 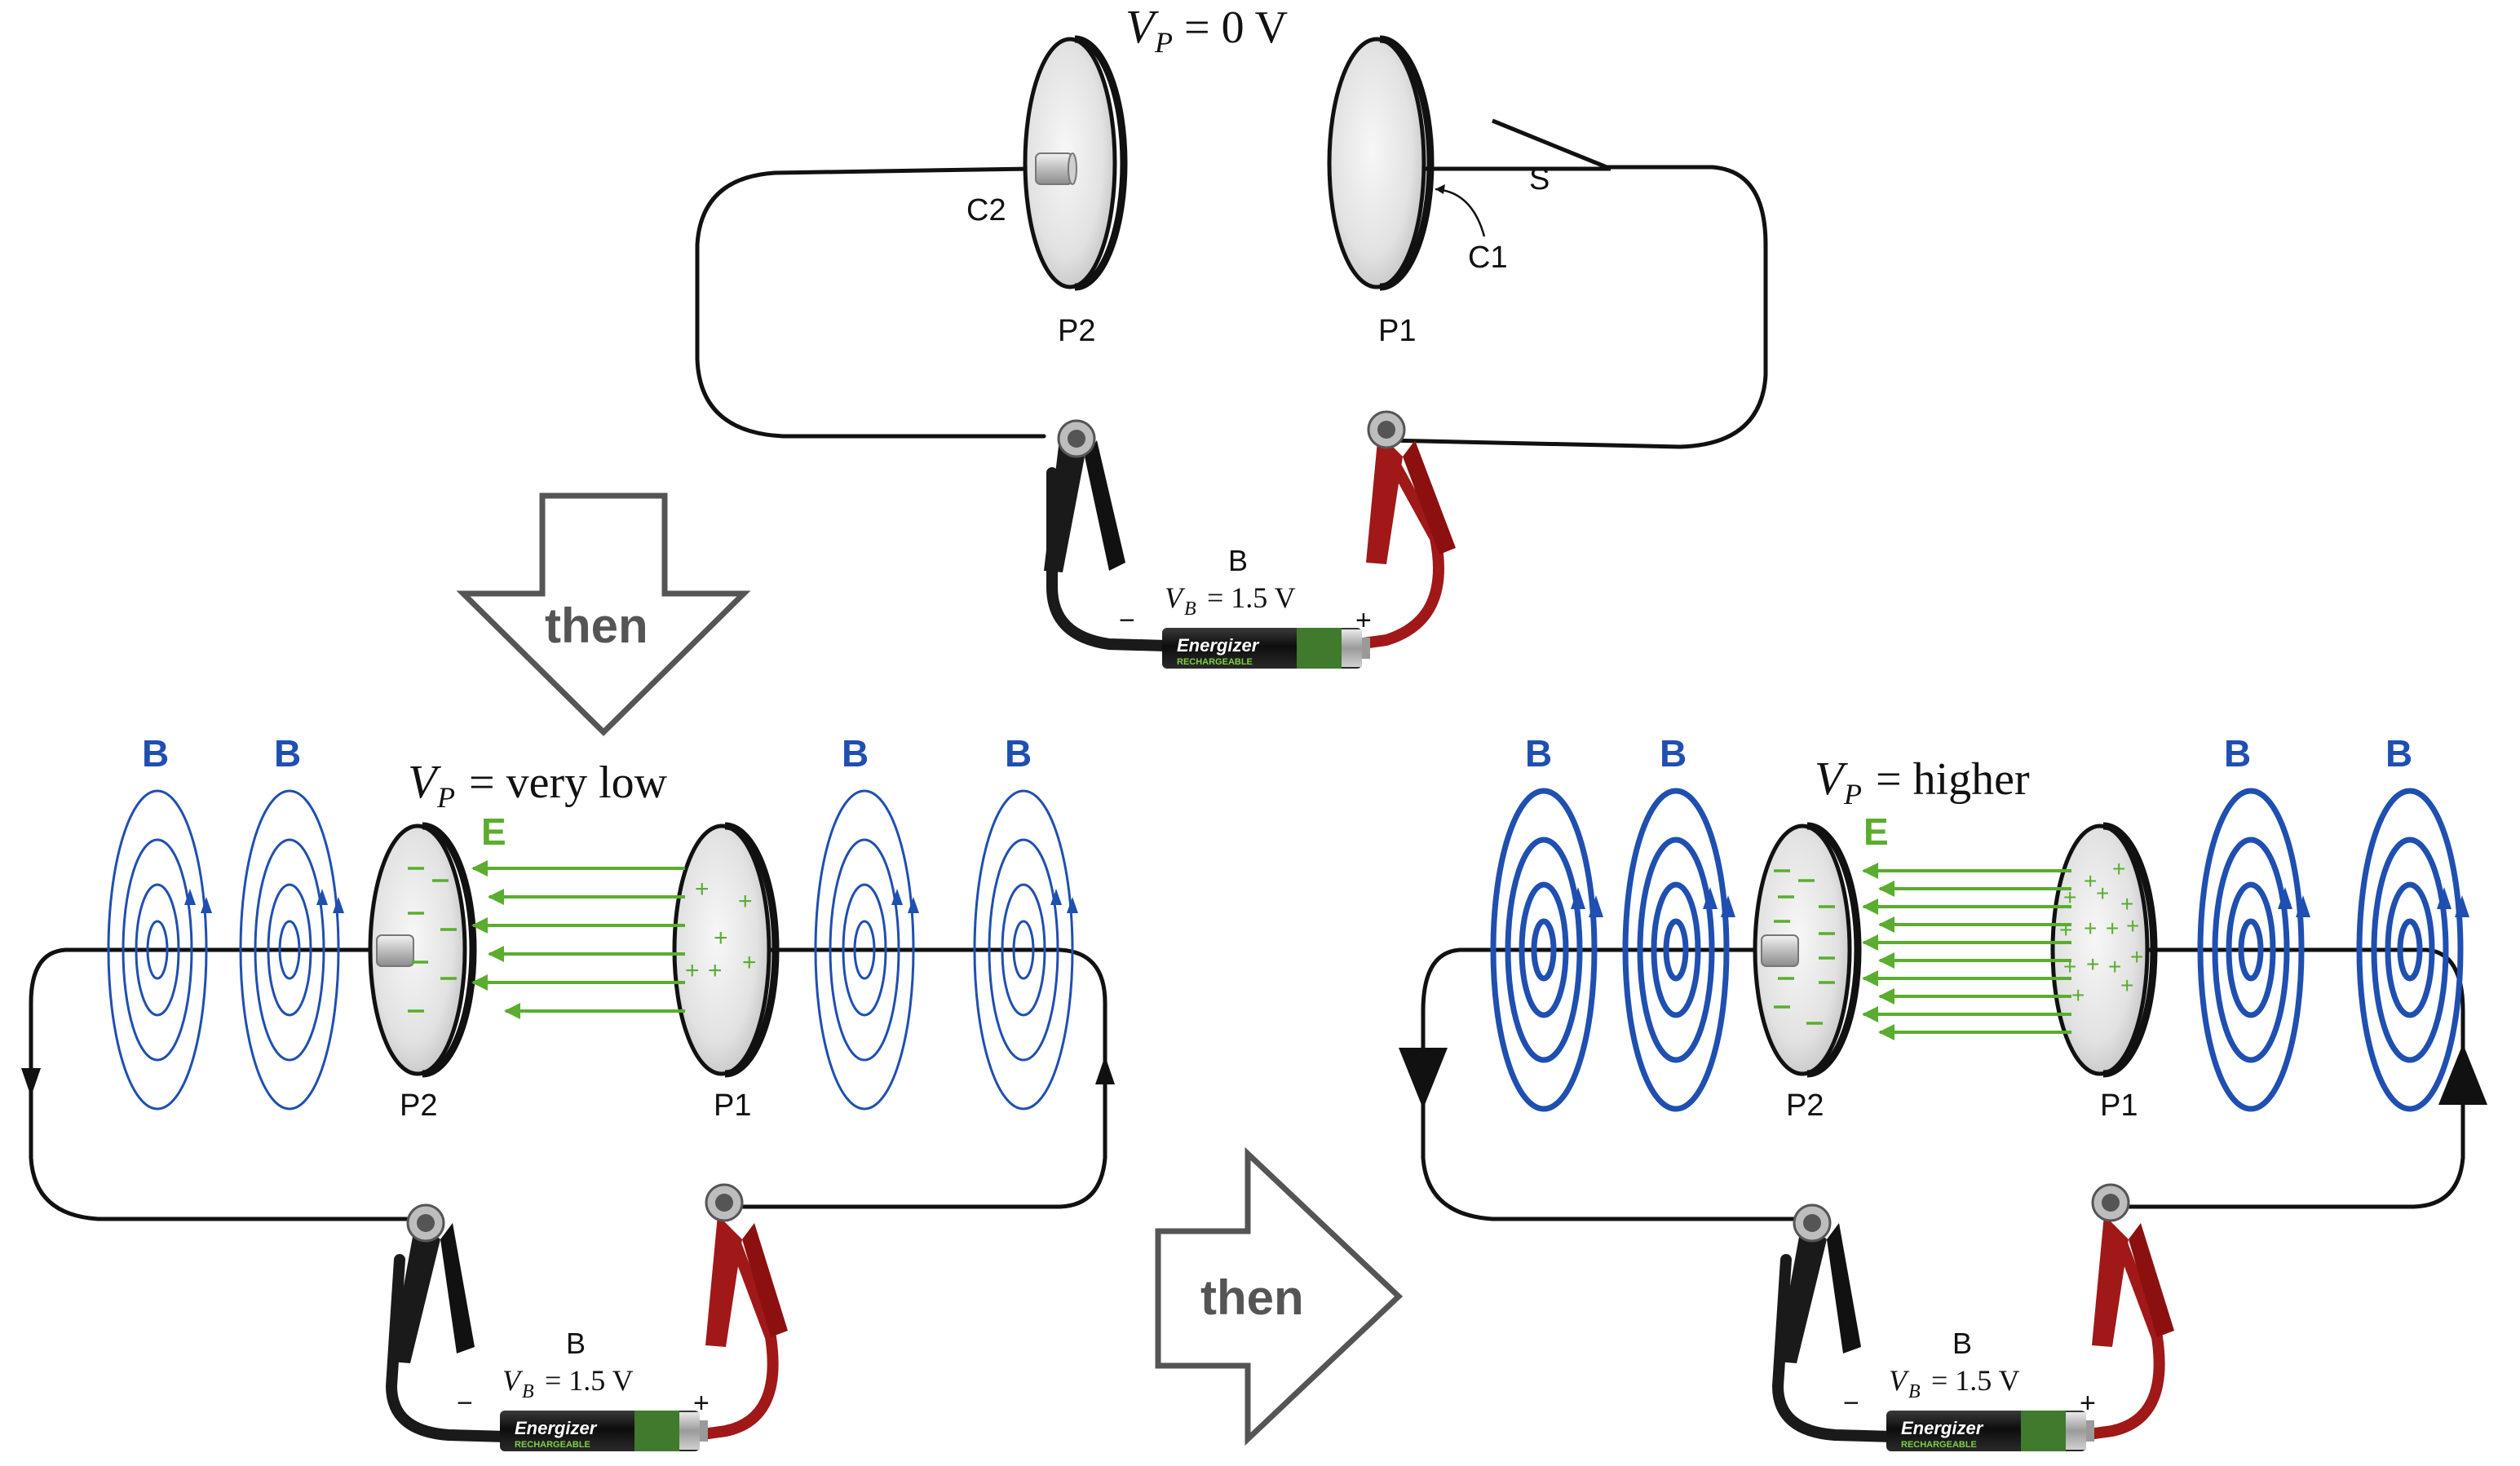 I want to click on c1-pointer, so click(x=1460, y=213).